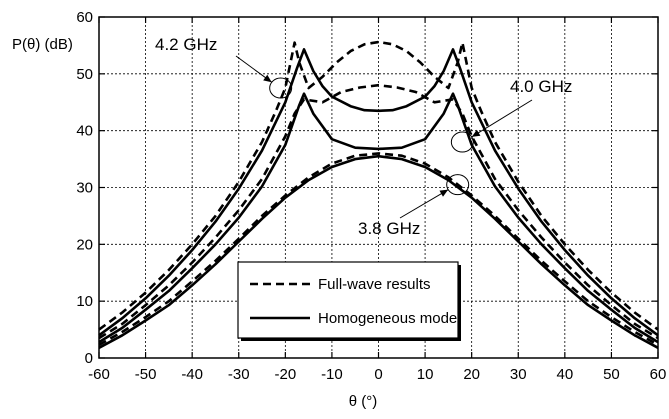 Image resolution: width=669 pixels, height=419 pixels. Describe the element at coordinates (541, 86) in the screenshot. I see `annotation-label: 4.0 GHz` at that location.